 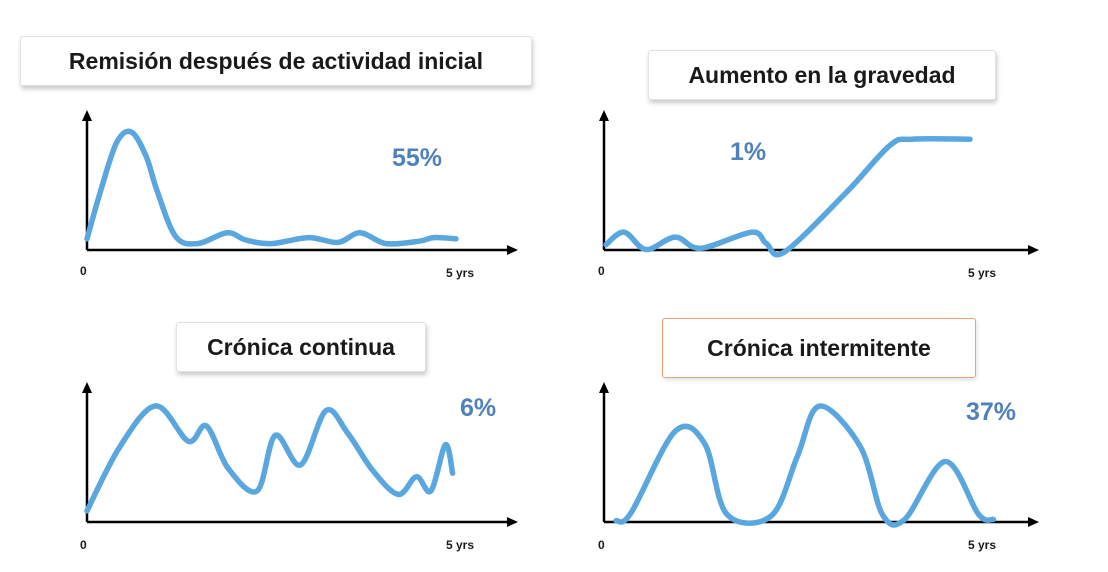 I want to click on chart-title: Crónica intermitente, so click(x=819, y=348).